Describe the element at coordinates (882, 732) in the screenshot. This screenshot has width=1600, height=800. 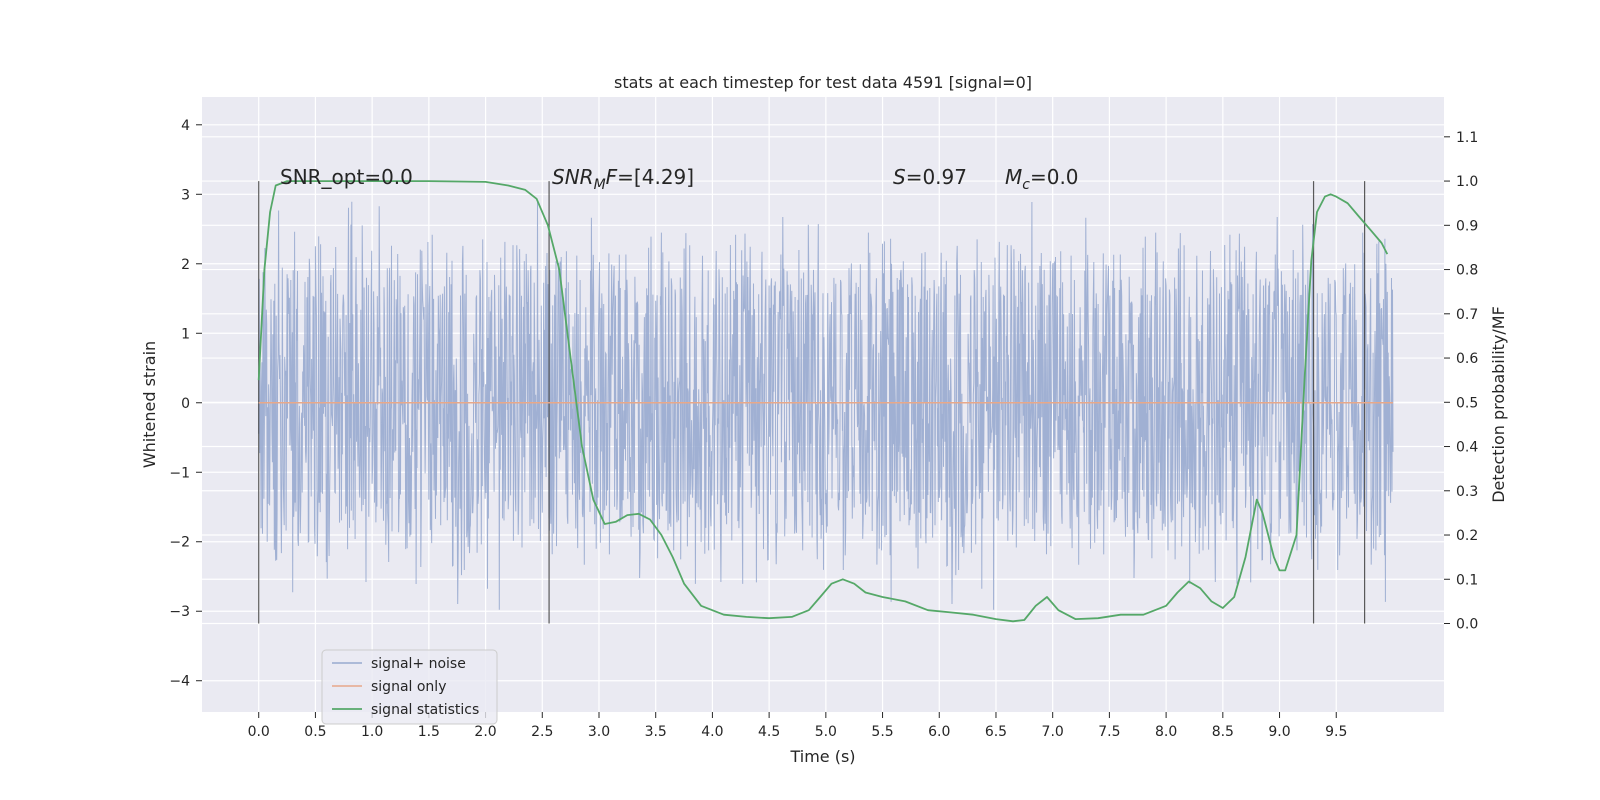
I see `x-tick-label: 5.5` at that location.